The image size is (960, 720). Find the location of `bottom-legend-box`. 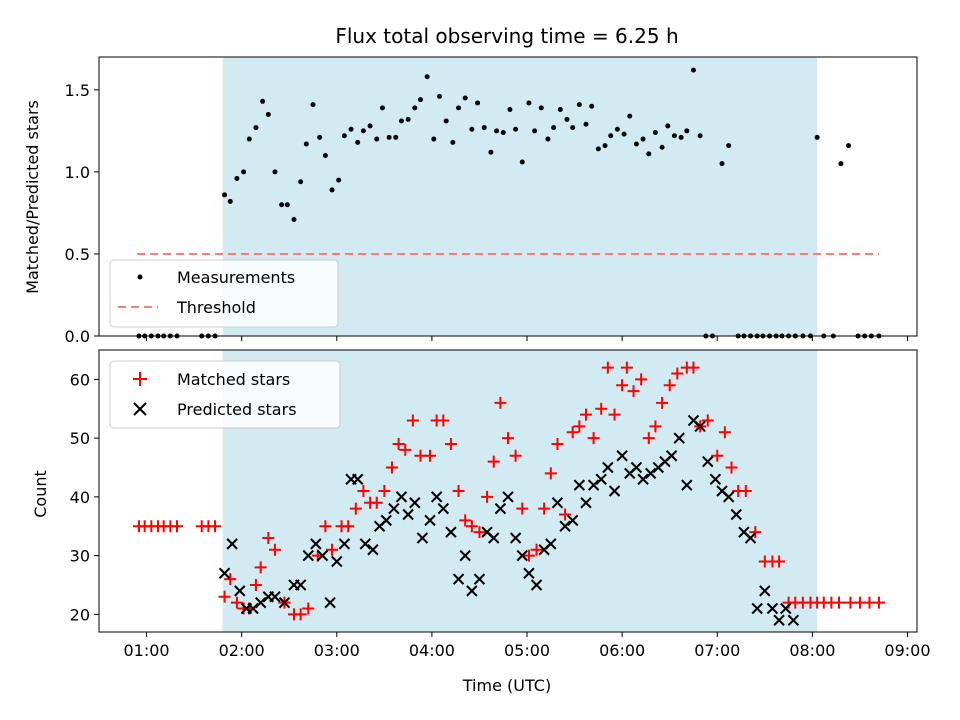

bottom-legend-box is located at coordinates (225, 394).